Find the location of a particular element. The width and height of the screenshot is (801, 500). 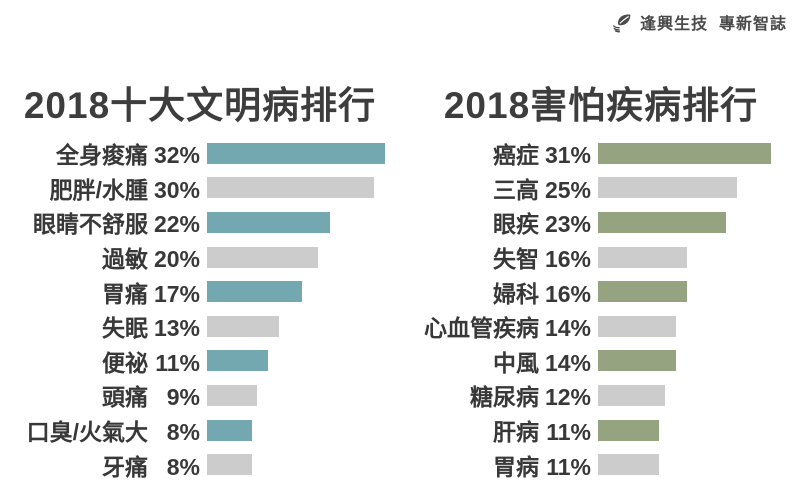

category-label: 眼疾 is located at coordinates (516, 224).